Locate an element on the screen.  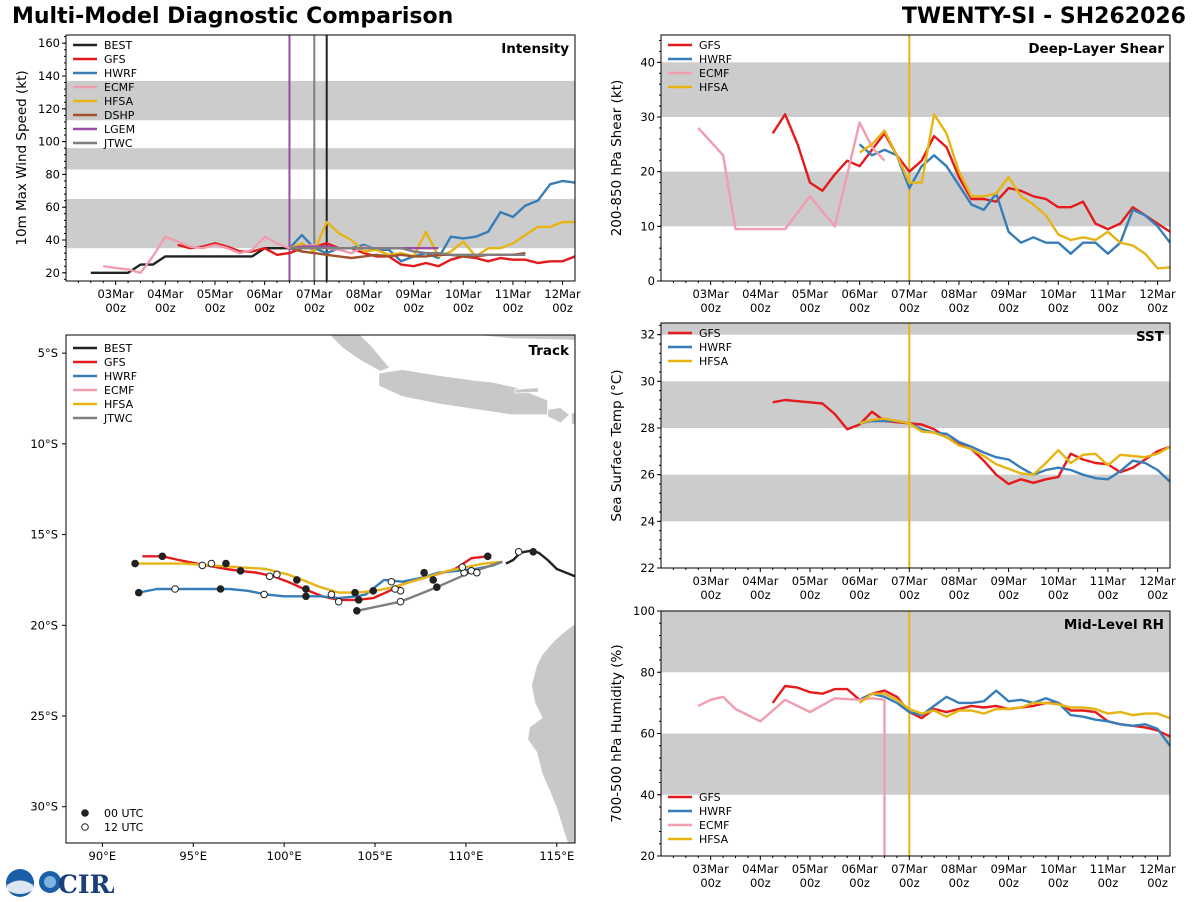
cira-logo: CIRA is located at coordinates (67, 882).